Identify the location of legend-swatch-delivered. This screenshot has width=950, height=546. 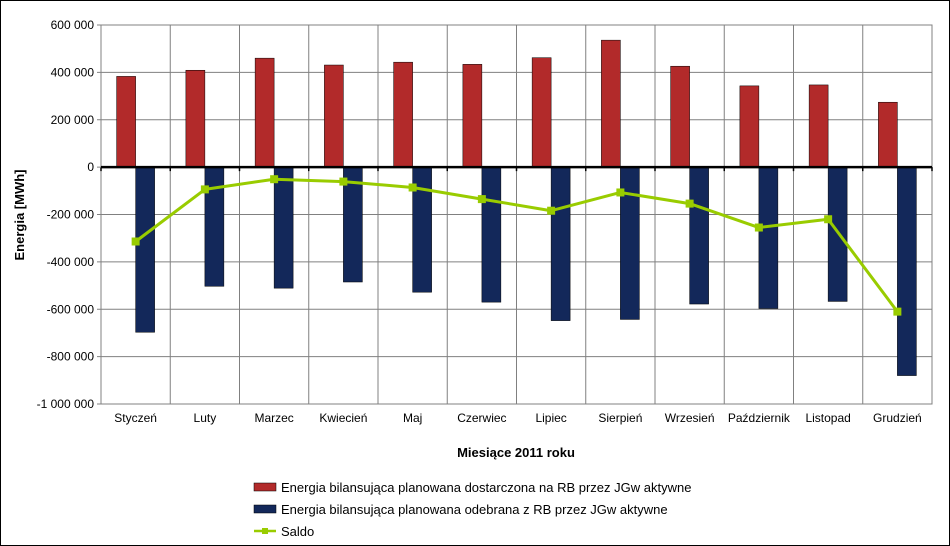
(265, 487).